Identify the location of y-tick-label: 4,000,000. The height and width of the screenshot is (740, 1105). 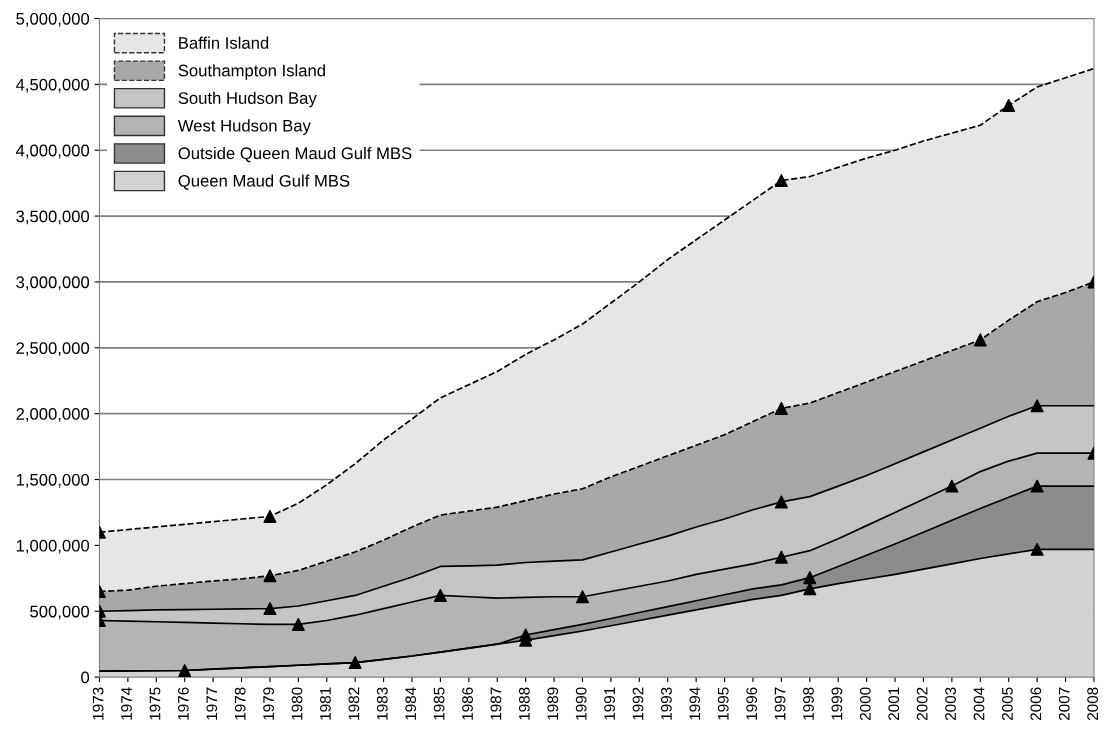
(52, 151).